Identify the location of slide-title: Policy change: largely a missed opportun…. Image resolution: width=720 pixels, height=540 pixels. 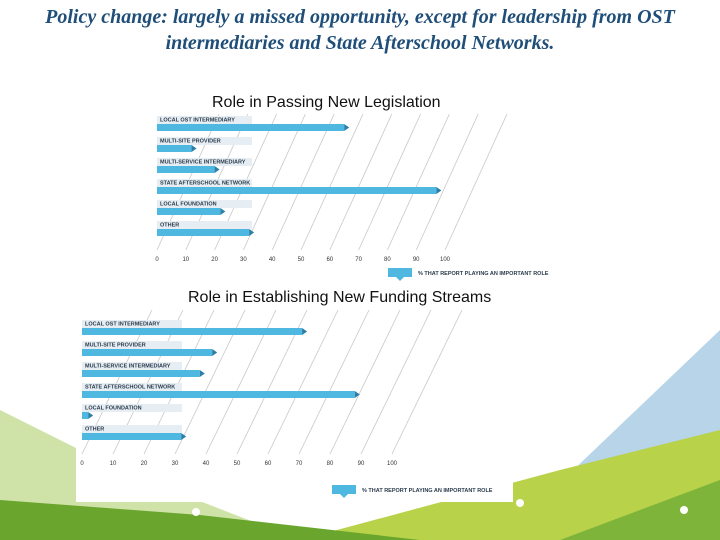
(360, 30).